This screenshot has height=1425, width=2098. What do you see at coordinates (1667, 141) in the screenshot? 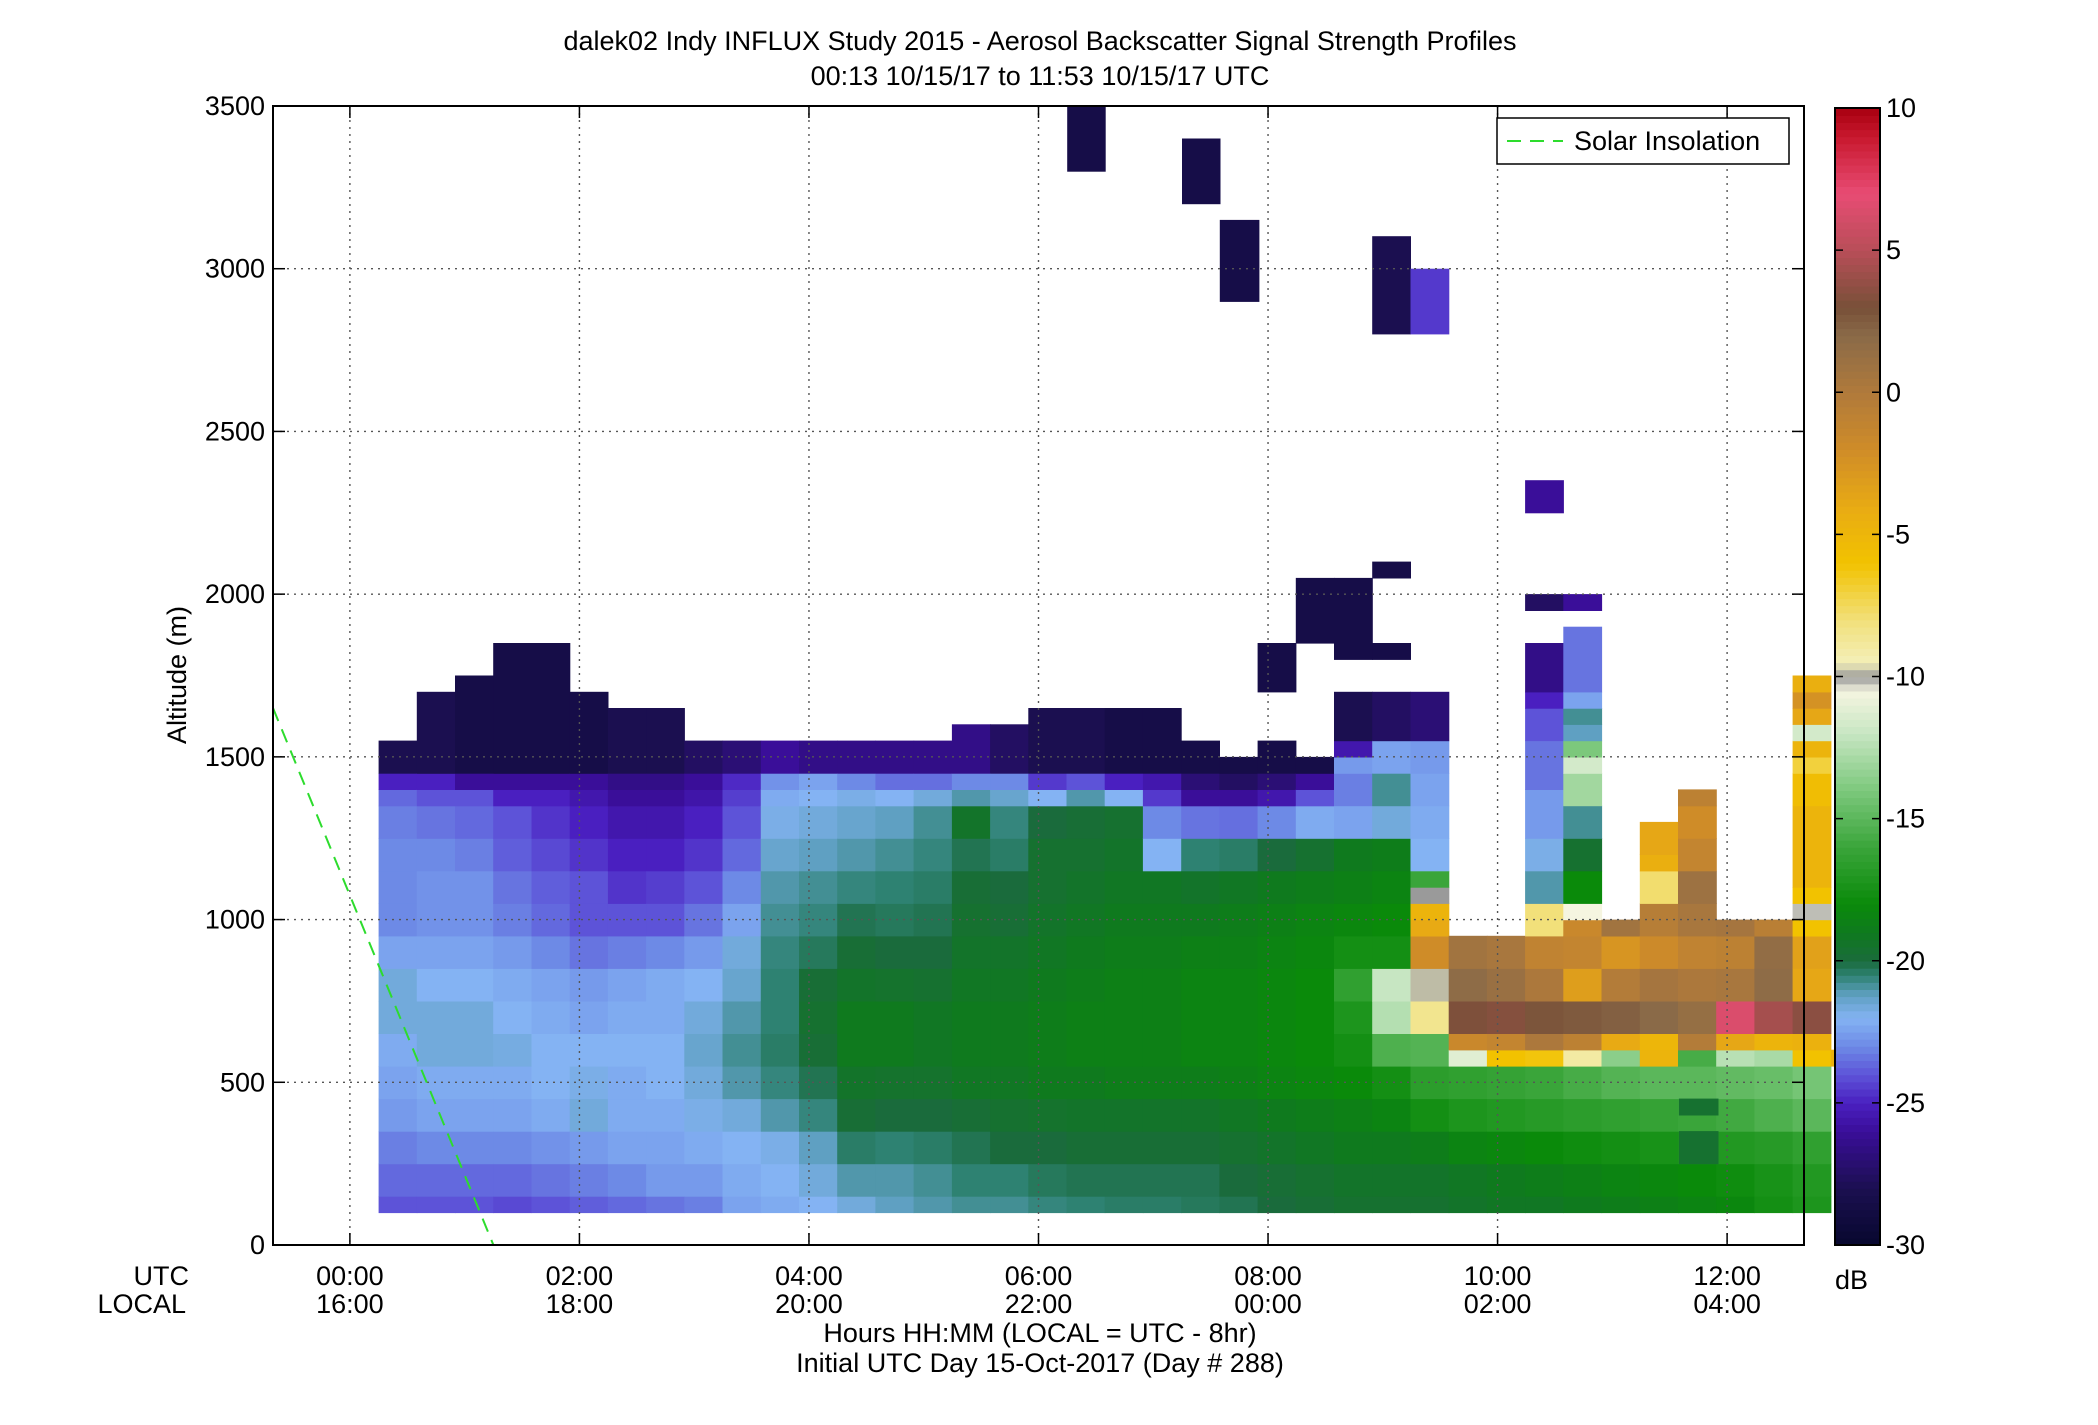
I see `legend-label: Solar Insolation` at bounding box center [1667, 141].